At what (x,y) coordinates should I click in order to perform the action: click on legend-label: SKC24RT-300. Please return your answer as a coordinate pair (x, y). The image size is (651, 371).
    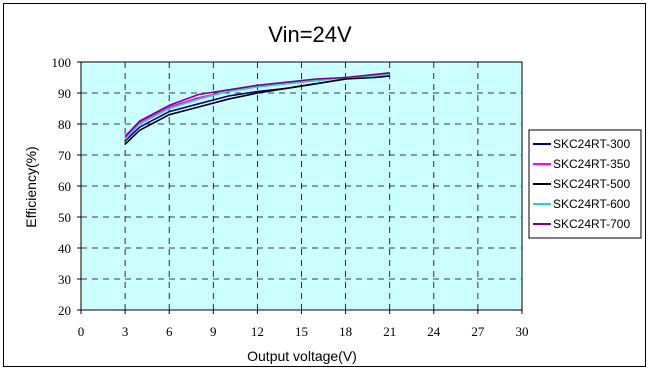
    Looking at the image, I should click on (591, 144).